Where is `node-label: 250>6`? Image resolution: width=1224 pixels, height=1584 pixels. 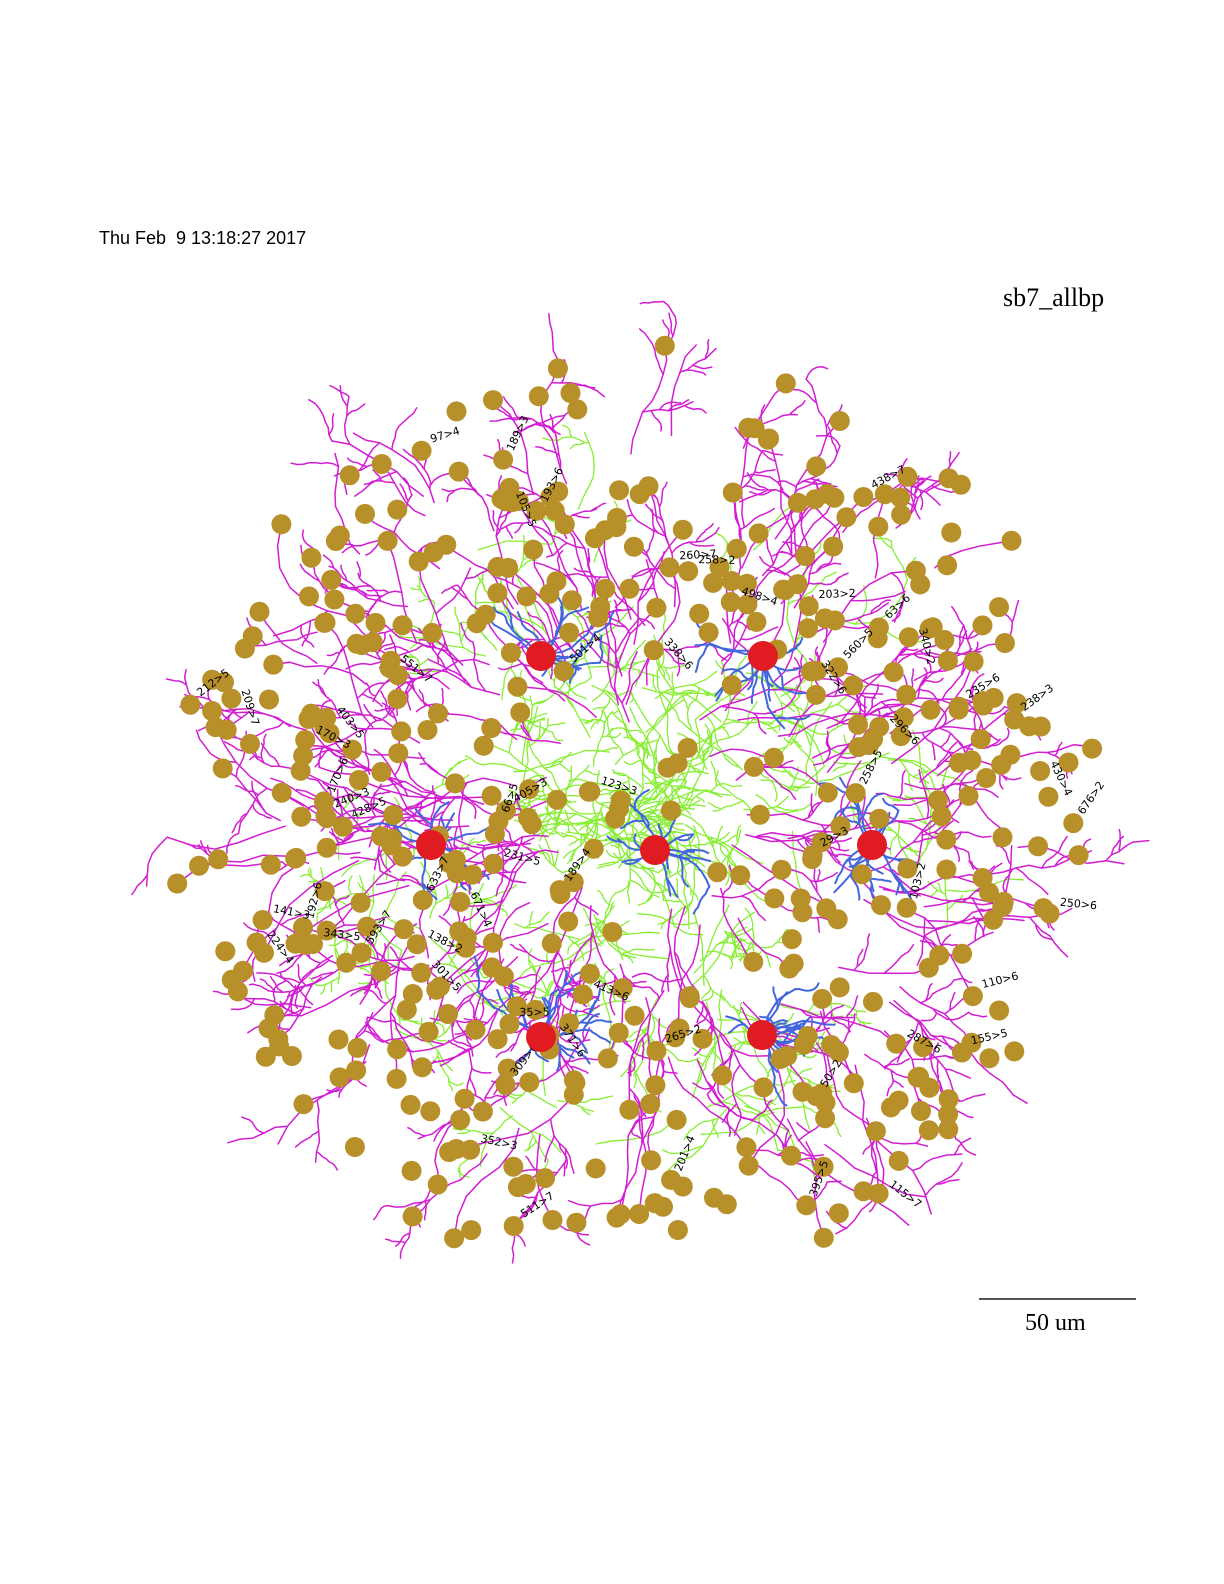
node-label: 250>6 is located at coordinates (1078, 904).